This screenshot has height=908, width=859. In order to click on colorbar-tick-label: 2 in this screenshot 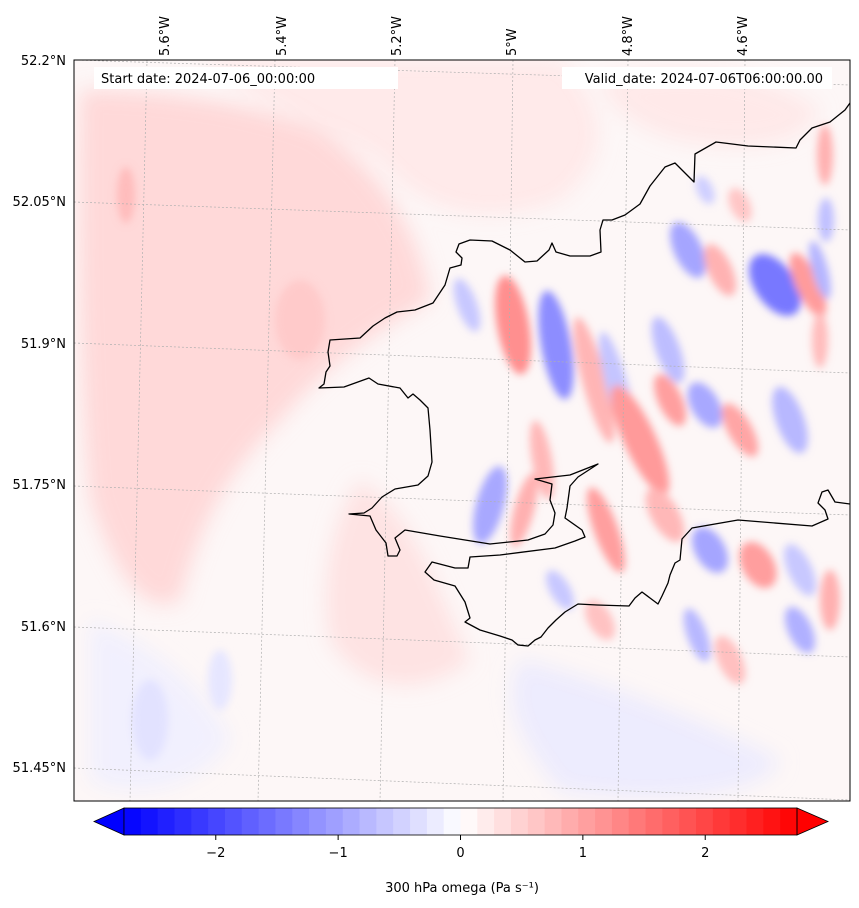, I will do `click(705, 853)`.